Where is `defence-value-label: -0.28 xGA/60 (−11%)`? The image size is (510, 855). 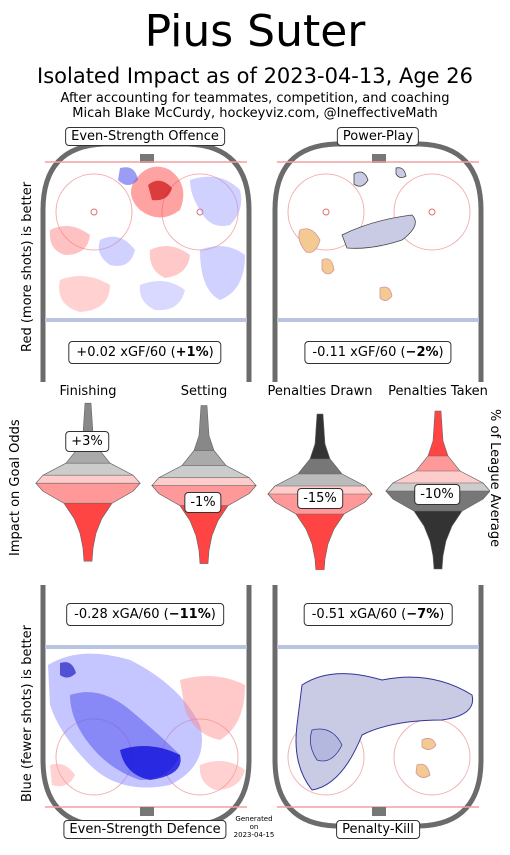
defence-value-label: -0.28 xGA/60 (−11%) is located at coordinates (145, 614).